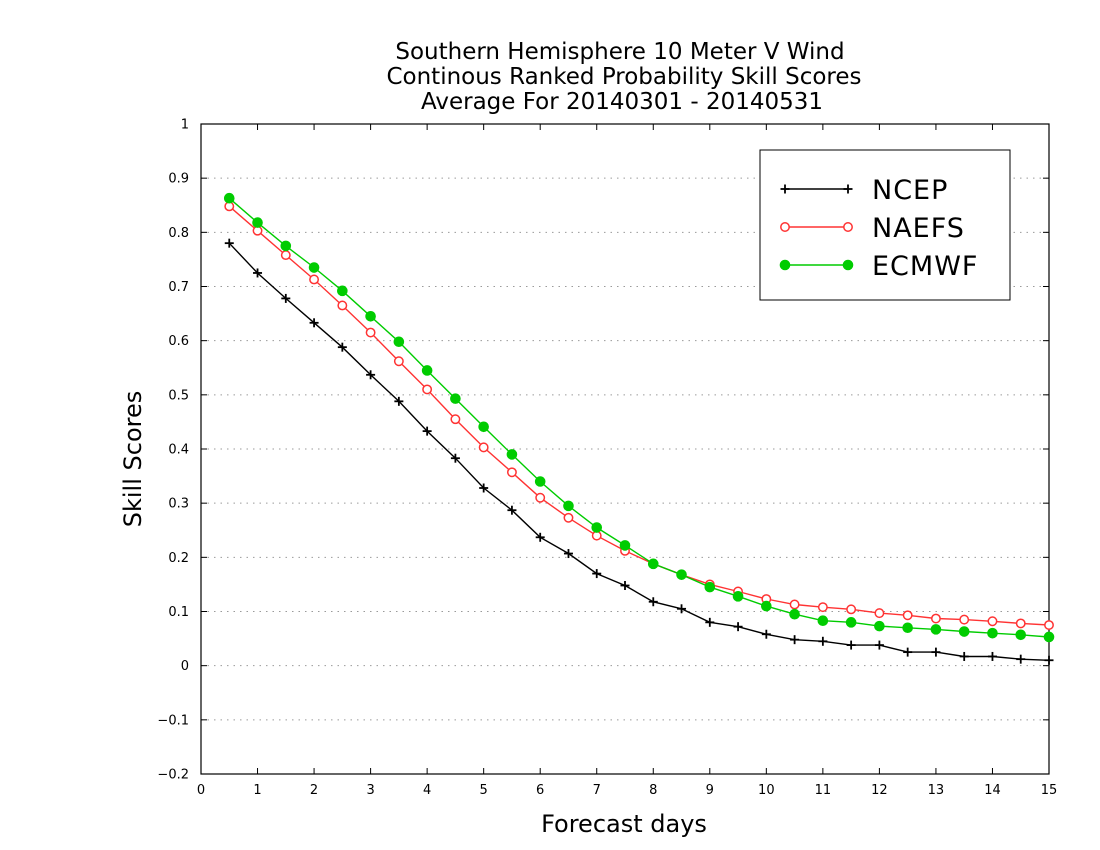 The height and width of the screenshot is (850, 1100). I want to click on legend-item-ecmwf: ECMWF, so click(878, 266).